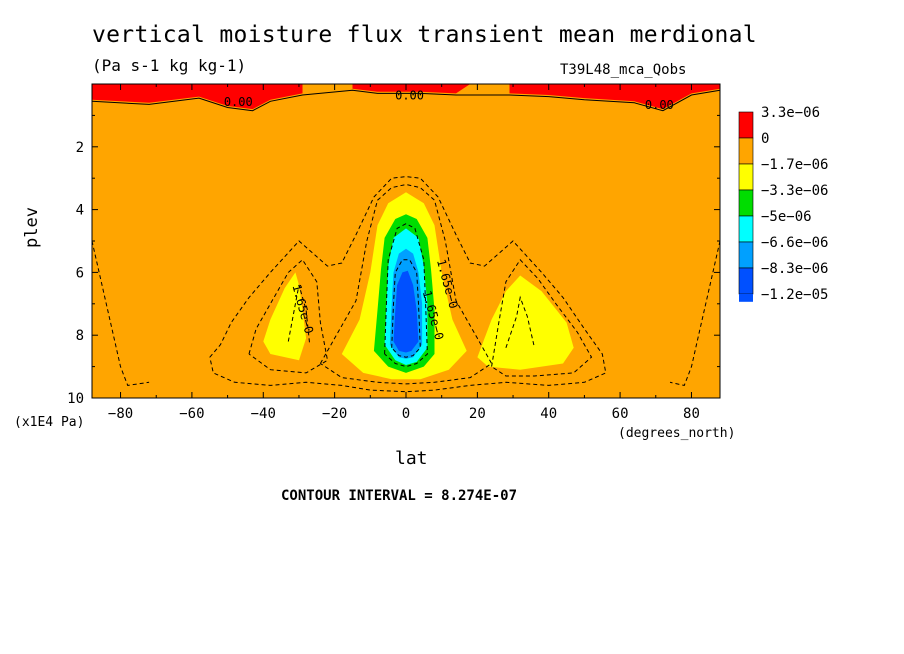 Image resolution: width=904 pixels, height=654 pixels. I want to click on x-tick-label: −60, so click(191, 414).